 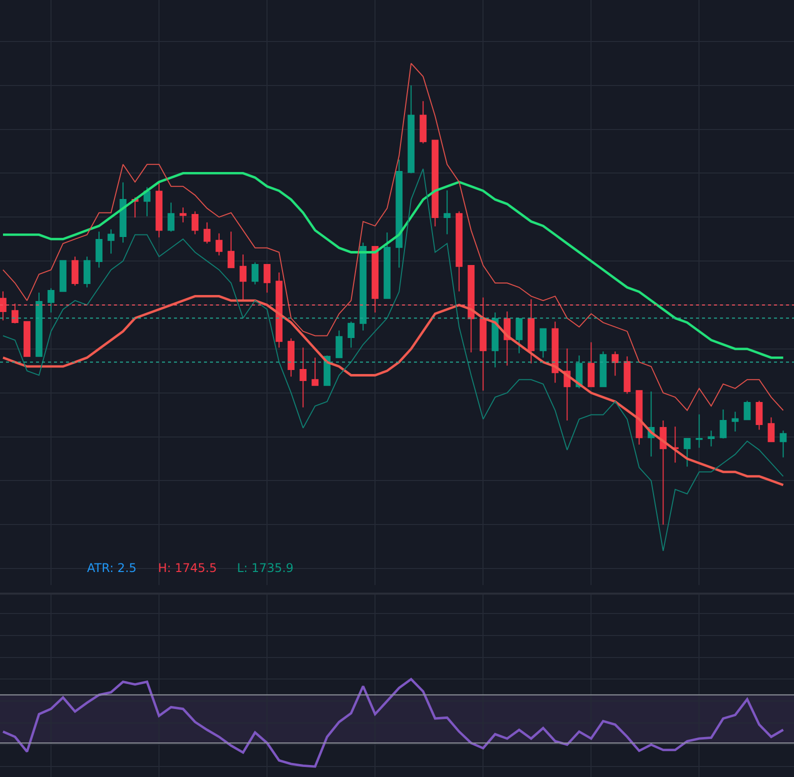 I want to click on text: ATR: 2.5, so click(x=112, y=568).